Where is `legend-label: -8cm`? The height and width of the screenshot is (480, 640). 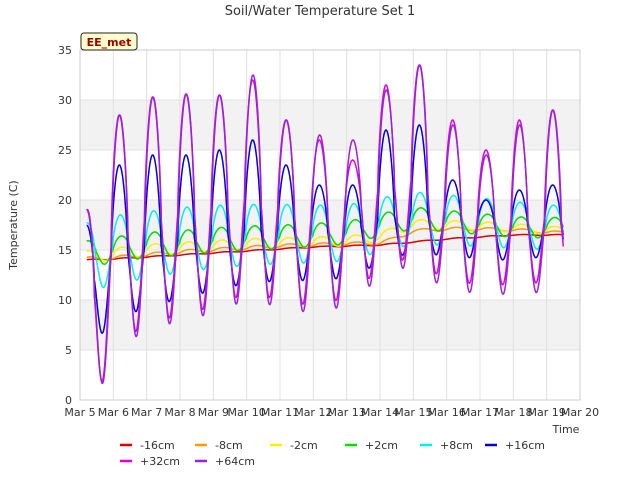
legend-label: -8cm is located at coordinates (229, 445).